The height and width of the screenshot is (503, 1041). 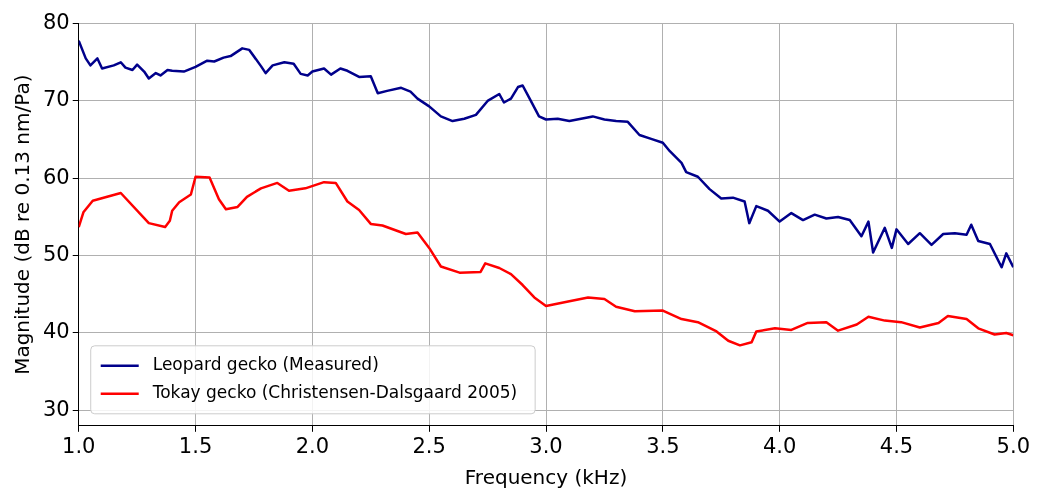 I want to click on x-tick-label: 4.5, so click(x=896, y=445).